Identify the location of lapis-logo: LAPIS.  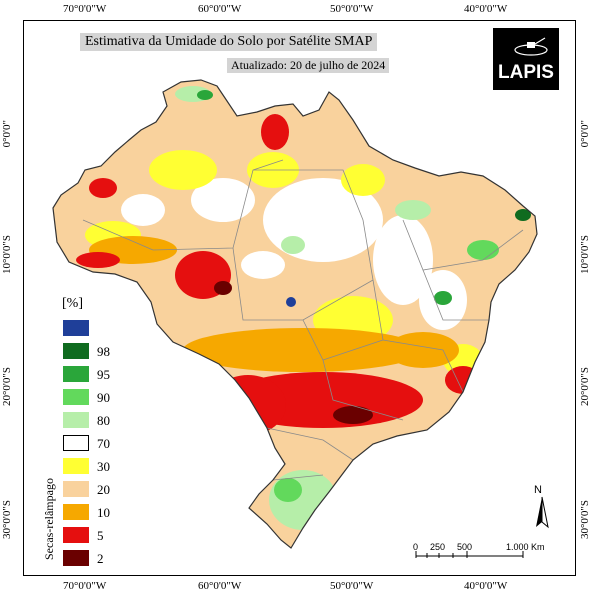
(526, 59).